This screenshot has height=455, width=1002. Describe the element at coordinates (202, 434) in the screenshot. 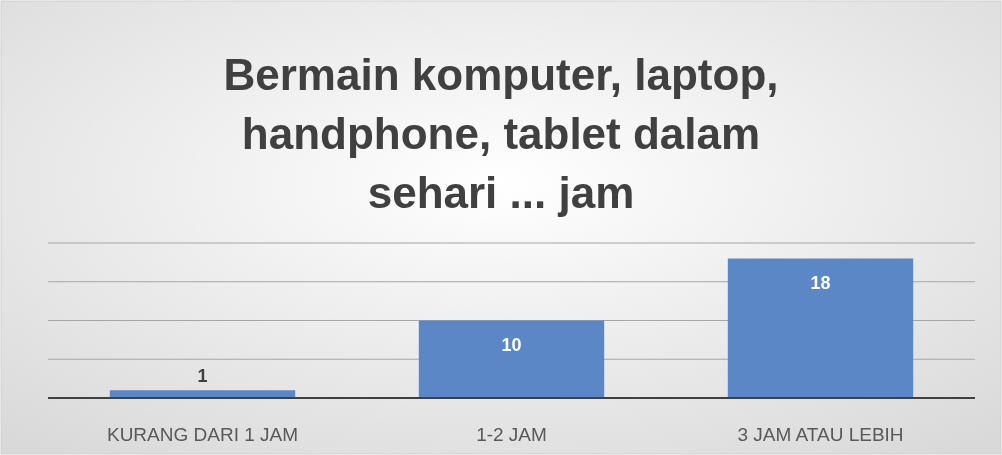

I see `x-tick-label: KURANG DARI 1 JAM` at that location.